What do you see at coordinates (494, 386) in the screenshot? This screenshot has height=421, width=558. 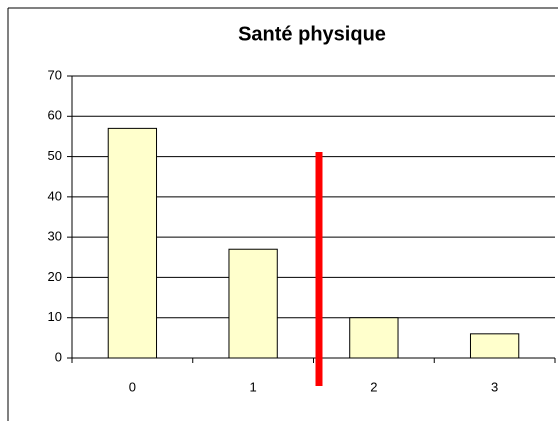 I see `x-tick-label: 3` at bounding box center [494, 386].